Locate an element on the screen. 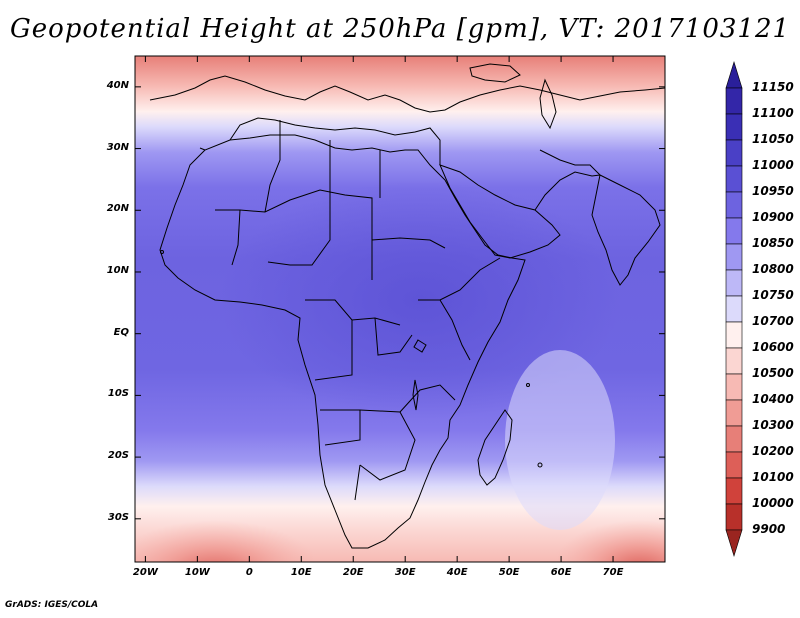  x-tick-label: 10E is located at coordinates (301, 572).